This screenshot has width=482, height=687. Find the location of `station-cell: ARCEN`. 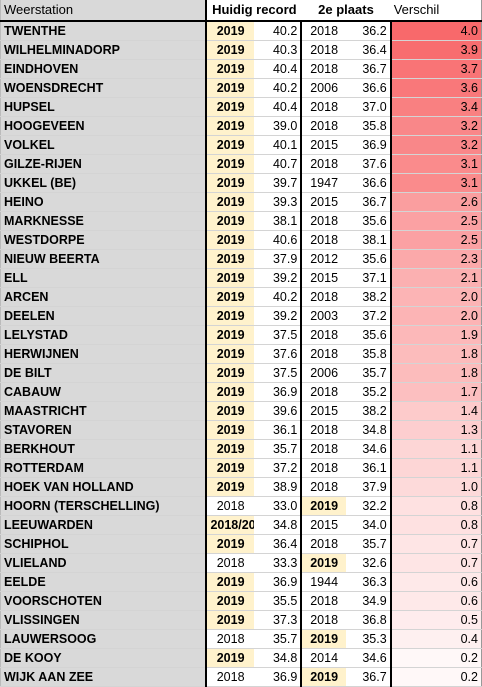

station-cell: ARCEN is located at coordinates (104, 297).